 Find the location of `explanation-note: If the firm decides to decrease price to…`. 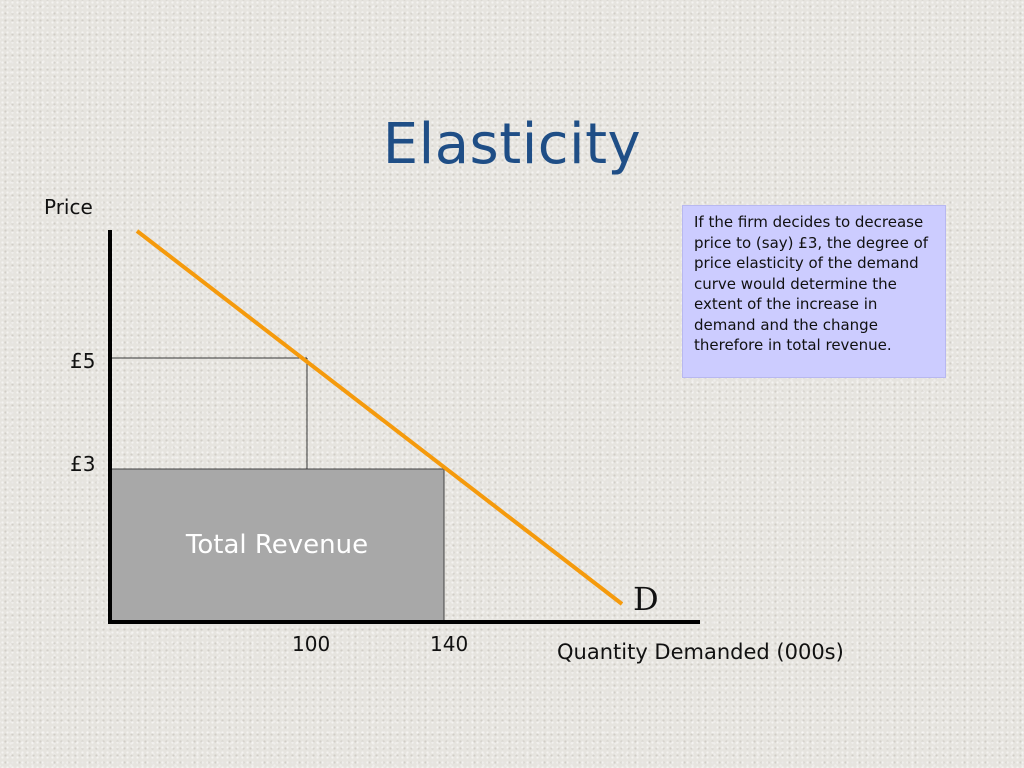

explanation-note: If the firm decides to decrease price to… is located at coordinates (814, 291).